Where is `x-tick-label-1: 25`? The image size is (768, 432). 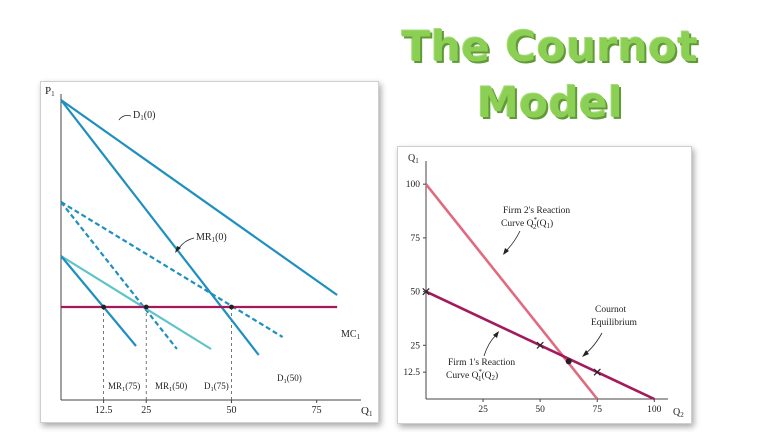
x-tick-label-1: 25 is located at coordinates (146, 410).